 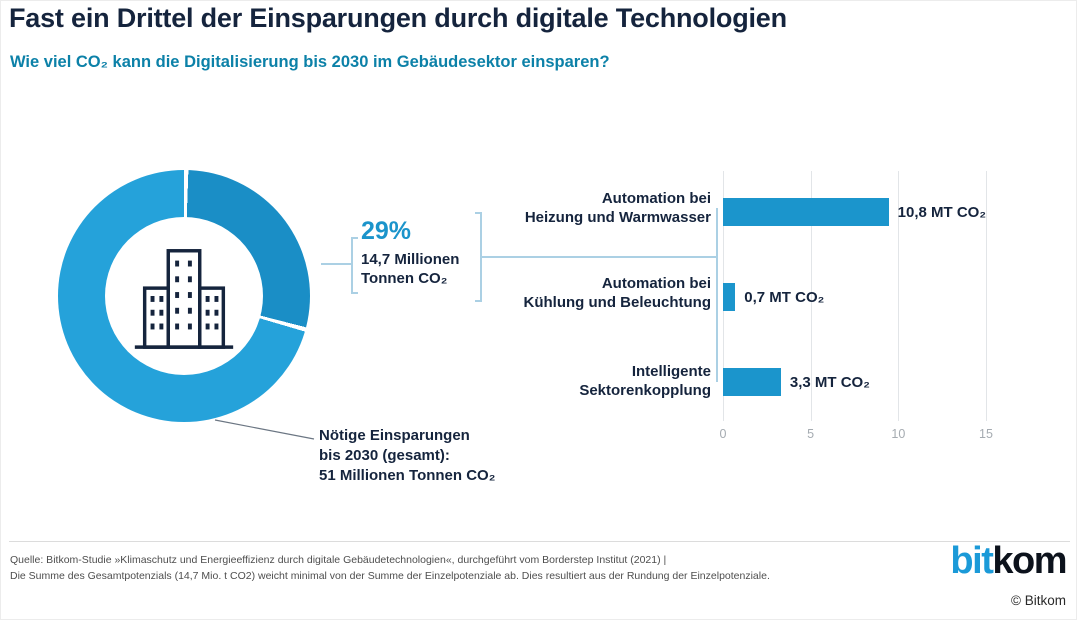 What do you see at coordinates (404, 278) in the screenshot?
I see `donut-amount-line: Tonnen CO₂` at bounding box center [404, 278].